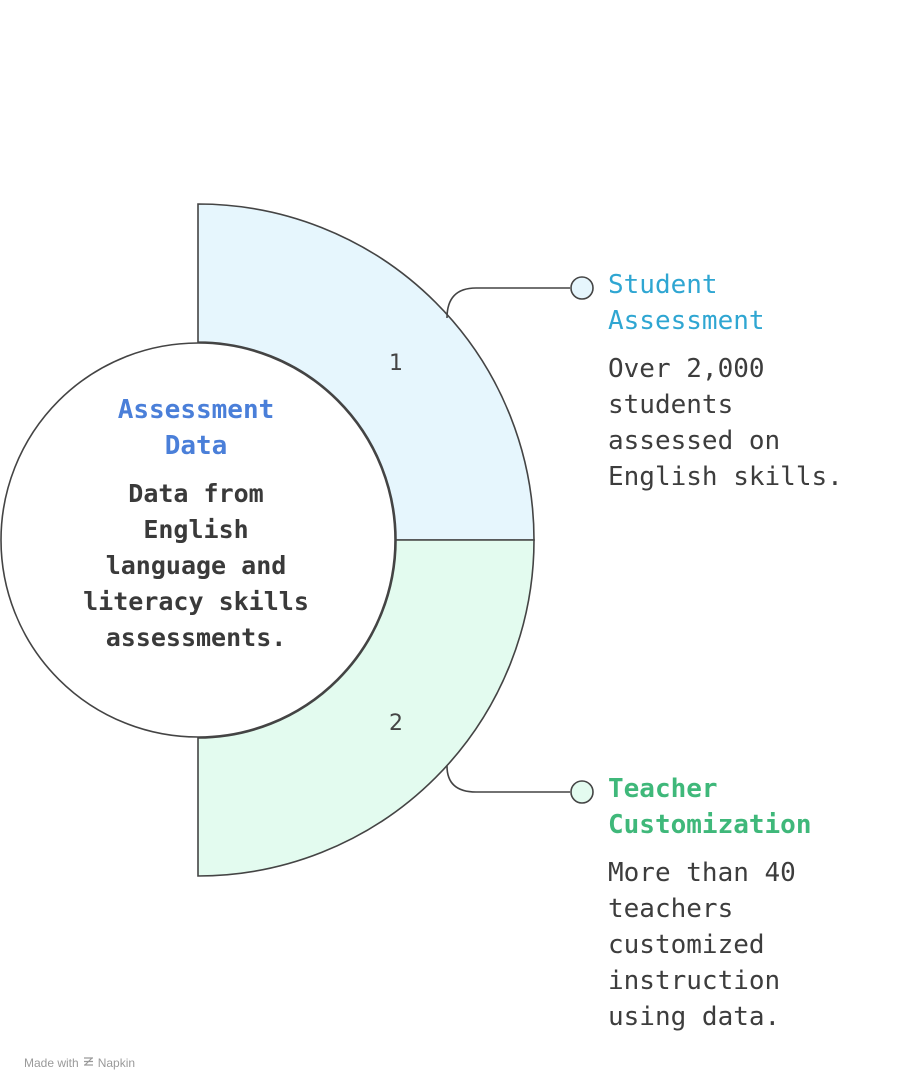 This screenshot has width=918, height=1092. I want to click on napkin-logo-icon, so click(88, 1063).